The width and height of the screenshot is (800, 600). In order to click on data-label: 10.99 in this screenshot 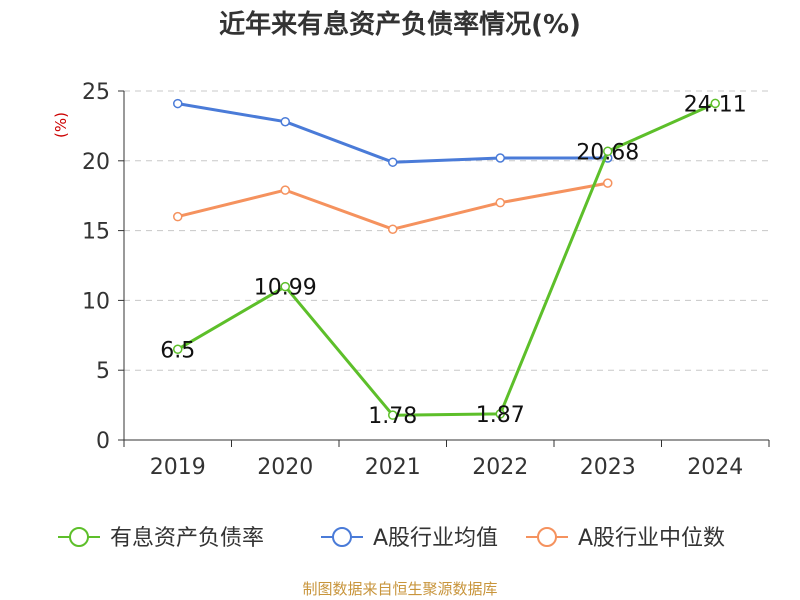, I will do `click(285, 288)`.